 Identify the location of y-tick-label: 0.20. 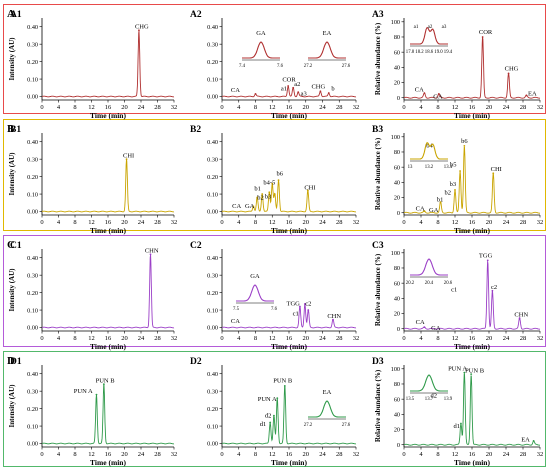
(212, 177).